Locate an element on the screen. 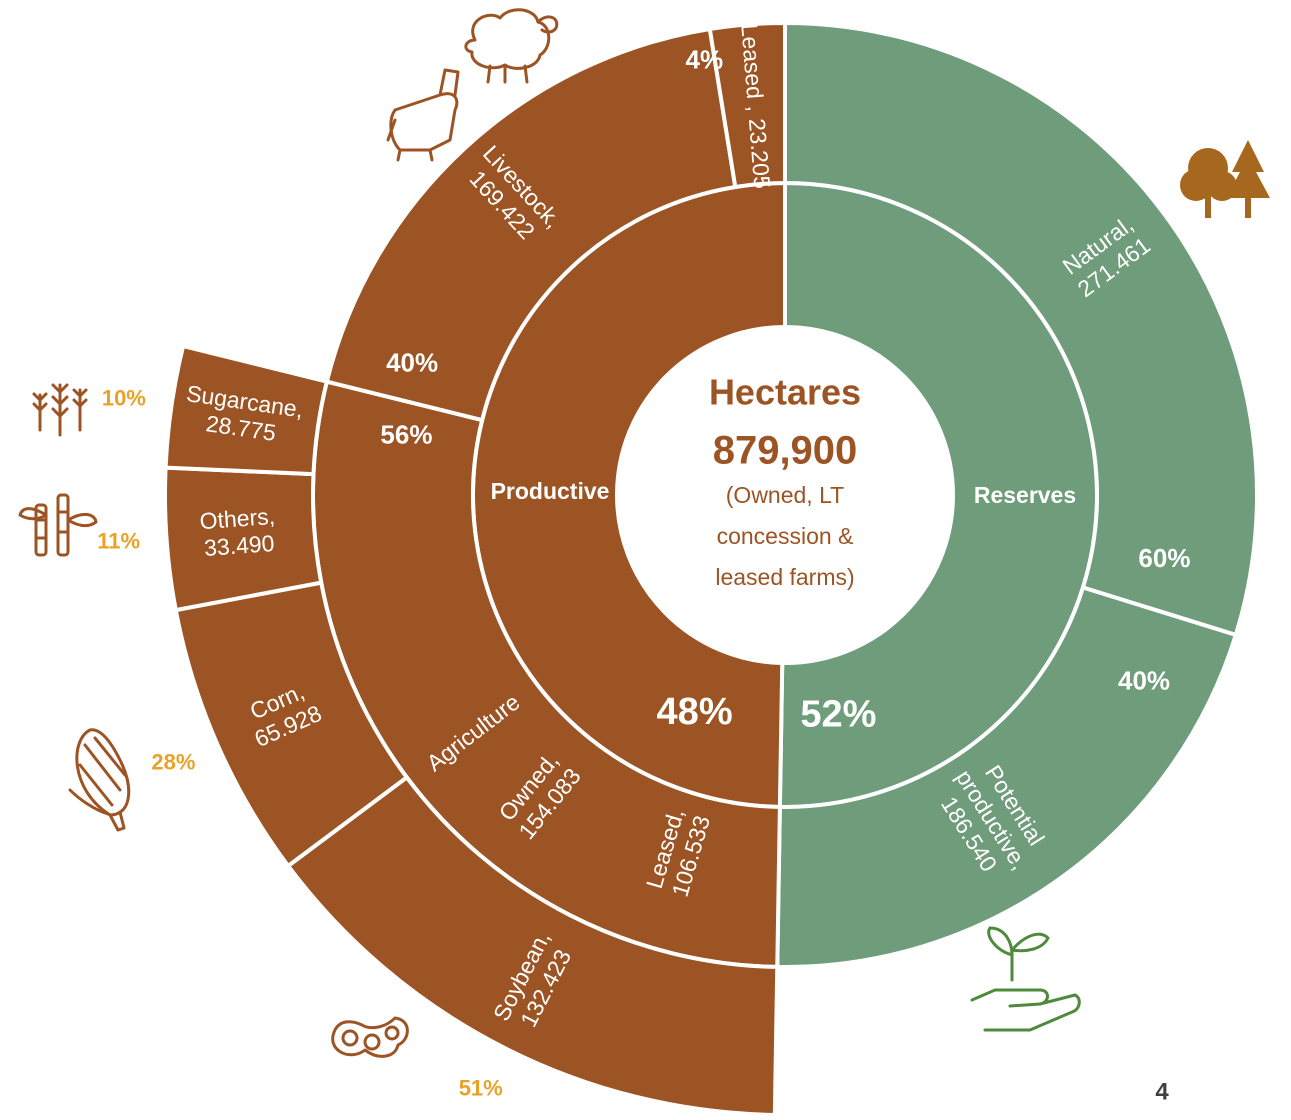 Image resolution: width=1291 pixels, height=1120 pixels. outer-share: 11% is located at coordinates (118, 540).